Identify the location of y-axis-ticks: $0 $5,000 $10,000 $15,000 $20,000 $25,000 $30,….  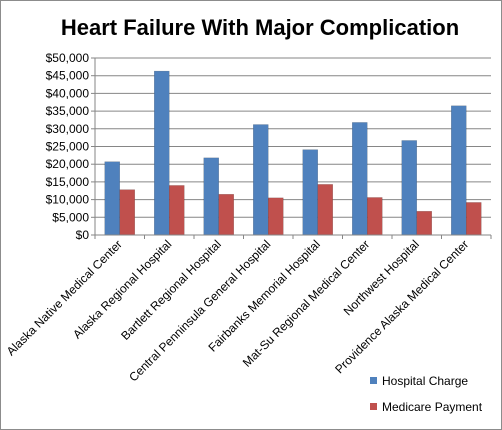
(70, 146).